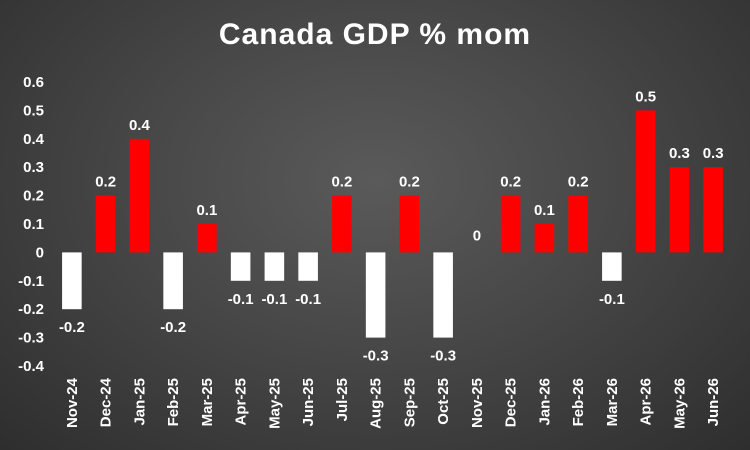 The image size is (750, 450). What do you see at coordinates (207, 402) in the screenshot?
I see `x-tick-label: Mar-25` at bounding box center [207, 402].